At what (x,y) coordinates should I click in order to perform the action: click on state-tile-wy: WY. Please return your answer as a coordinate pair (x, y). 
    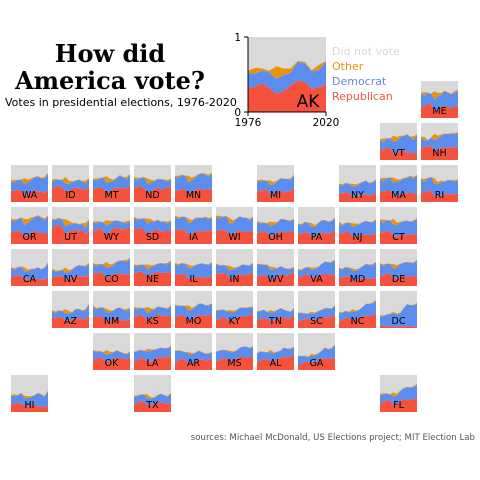
    Looking at the image, I should click on (111, 225).